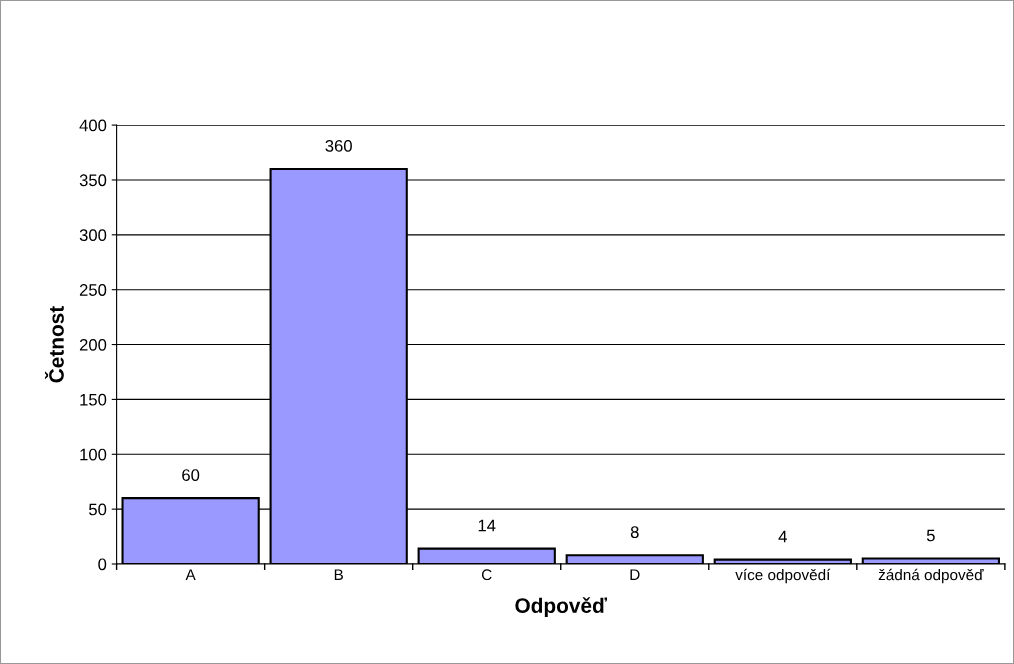  What do you see at coordinates (634, 532) in the screenshot?
I see `data-label: 8` at bounding box center [634, 532].